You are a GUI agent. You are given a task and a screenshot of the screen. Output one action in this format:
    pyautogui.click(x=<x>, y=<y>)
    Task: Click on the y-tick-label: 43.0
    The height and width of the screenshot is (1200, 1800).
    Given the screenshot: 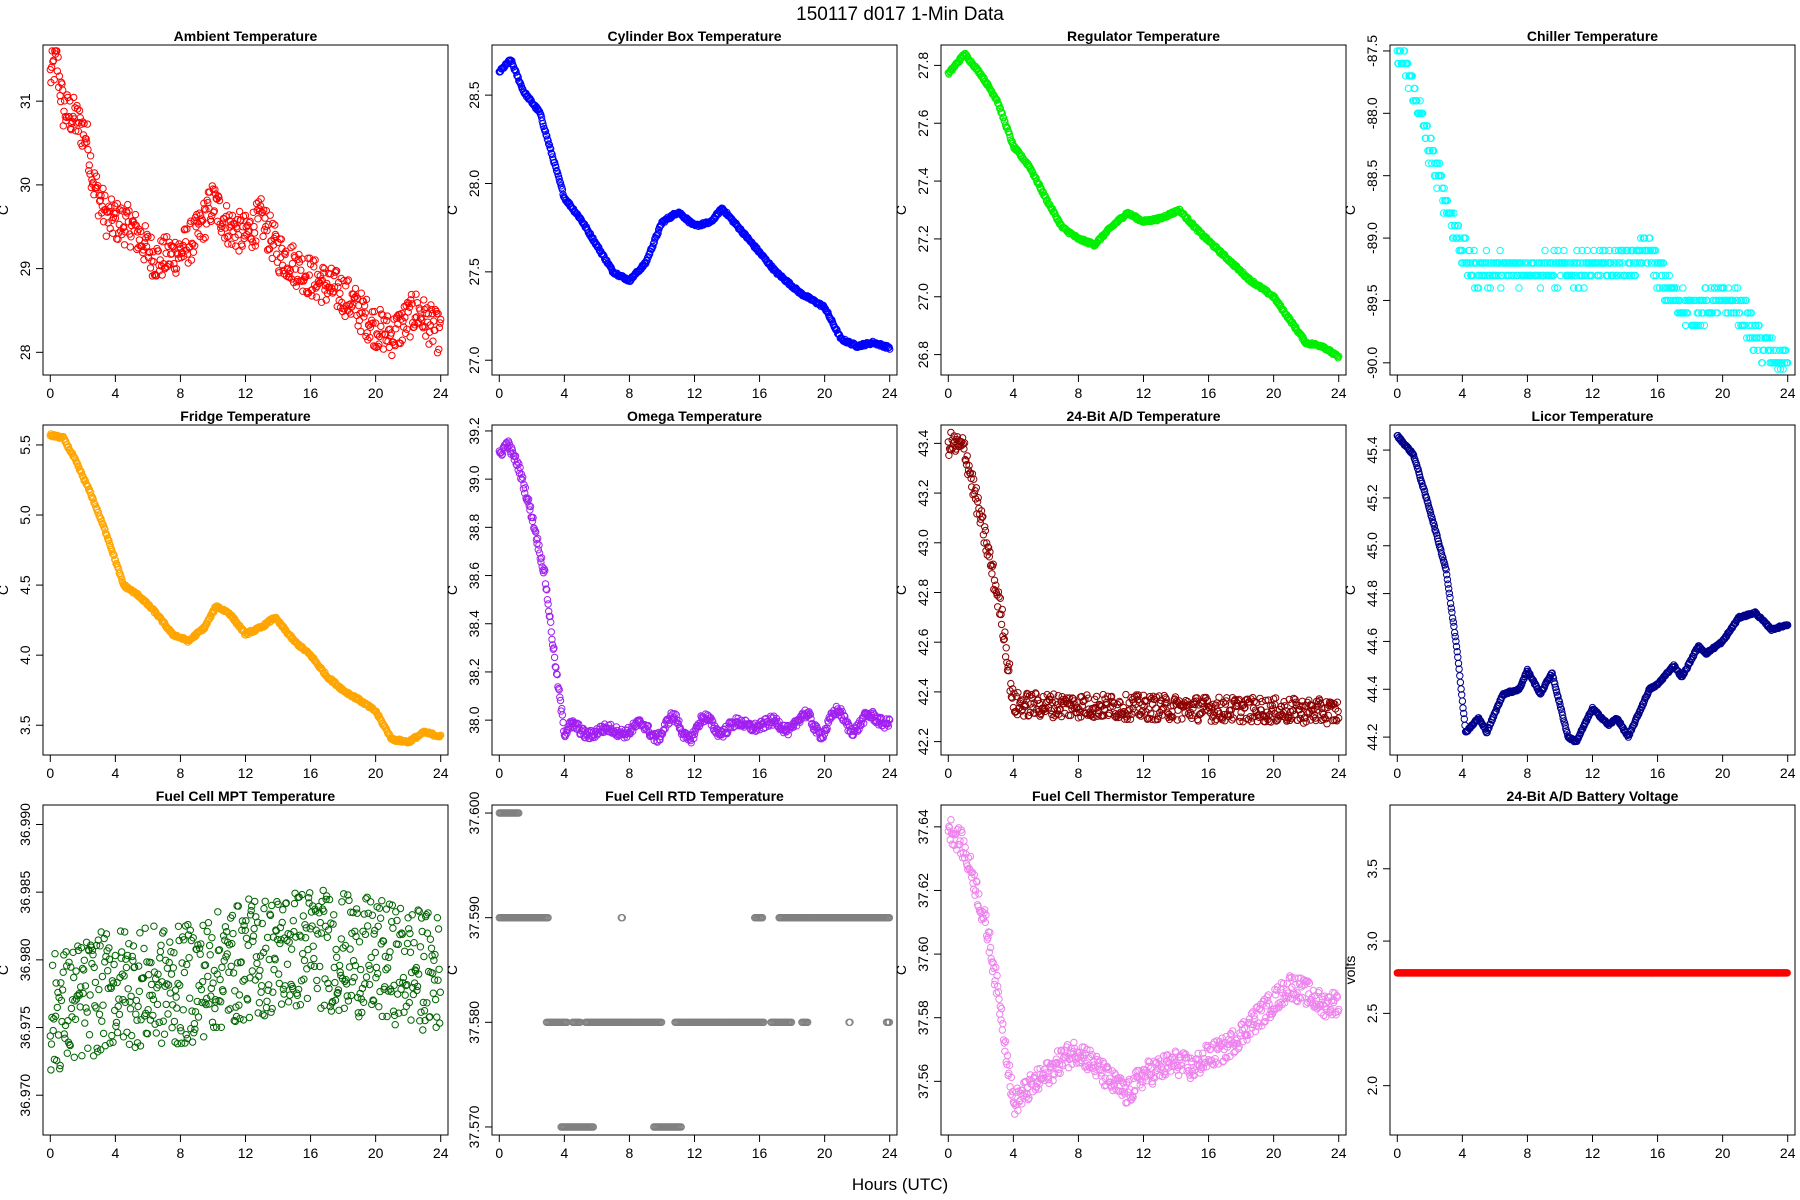 What is the action you would take?
    pyautogui.click(x=923, y=542)
    